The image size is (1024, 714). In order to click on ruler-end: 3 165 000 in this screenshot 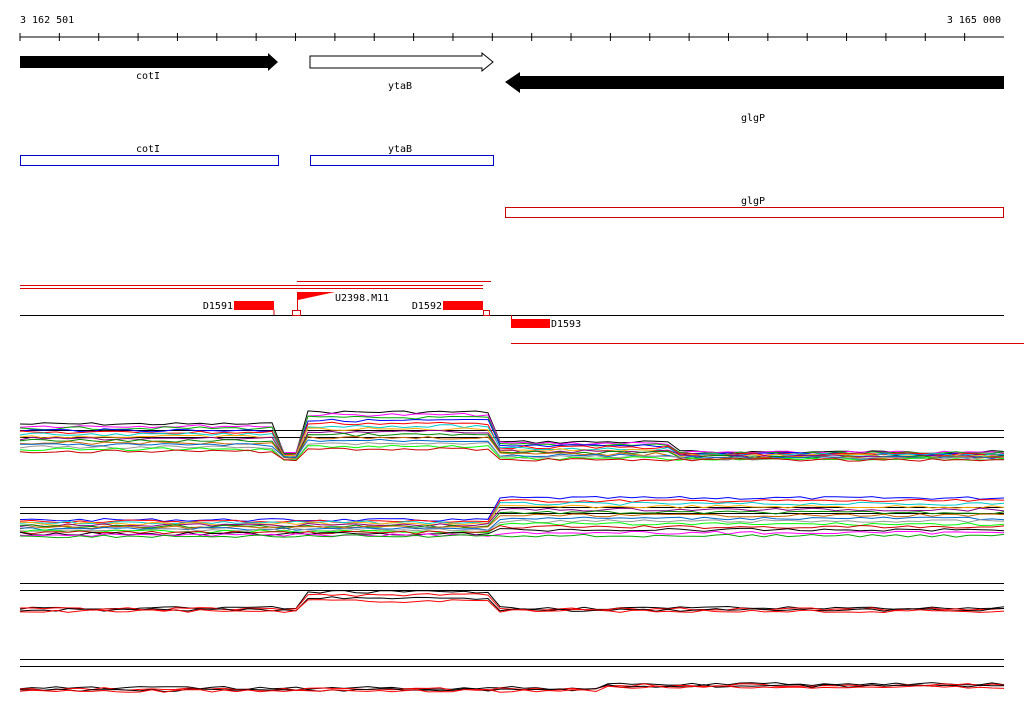, I will do `click(974, 20)`.